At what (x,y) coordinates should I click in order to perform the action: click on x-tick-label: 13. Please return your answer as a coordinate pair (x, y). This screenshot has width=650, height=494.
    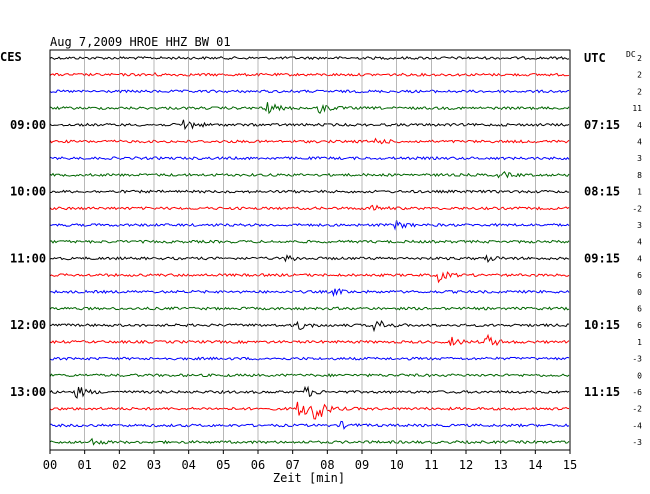
    Looking at the image, I should click on (500, 465).